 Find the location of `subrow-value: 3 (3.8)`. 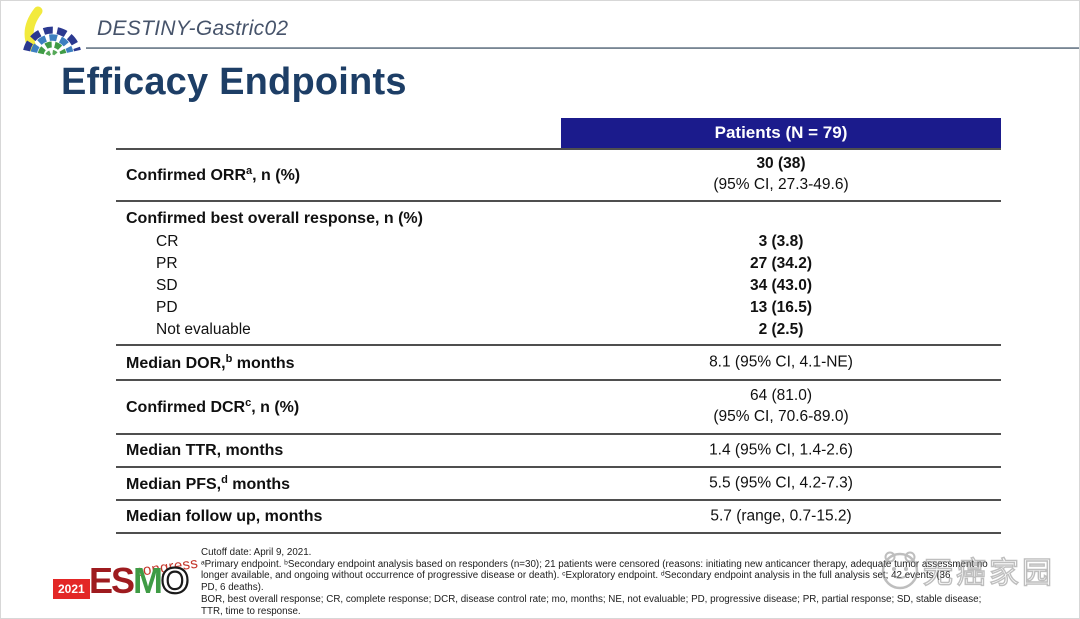

subrow-value: 3 (3.8) is located at coordinates (781, 241).